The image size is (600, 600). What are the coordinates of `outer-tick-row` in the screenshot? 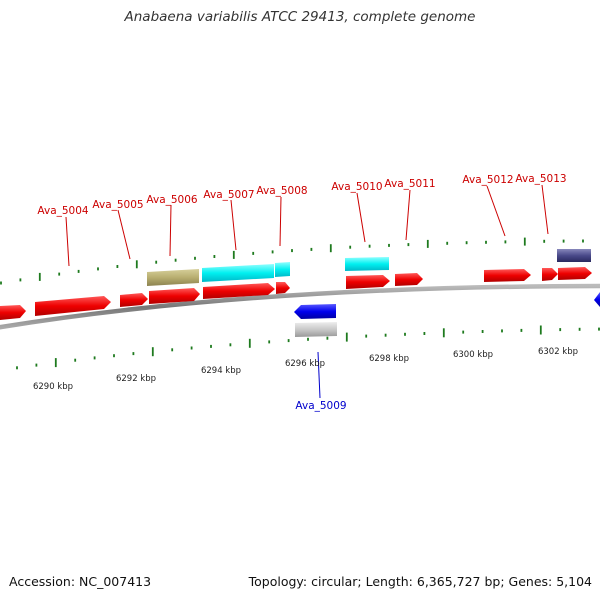 It's located at (292, 261).